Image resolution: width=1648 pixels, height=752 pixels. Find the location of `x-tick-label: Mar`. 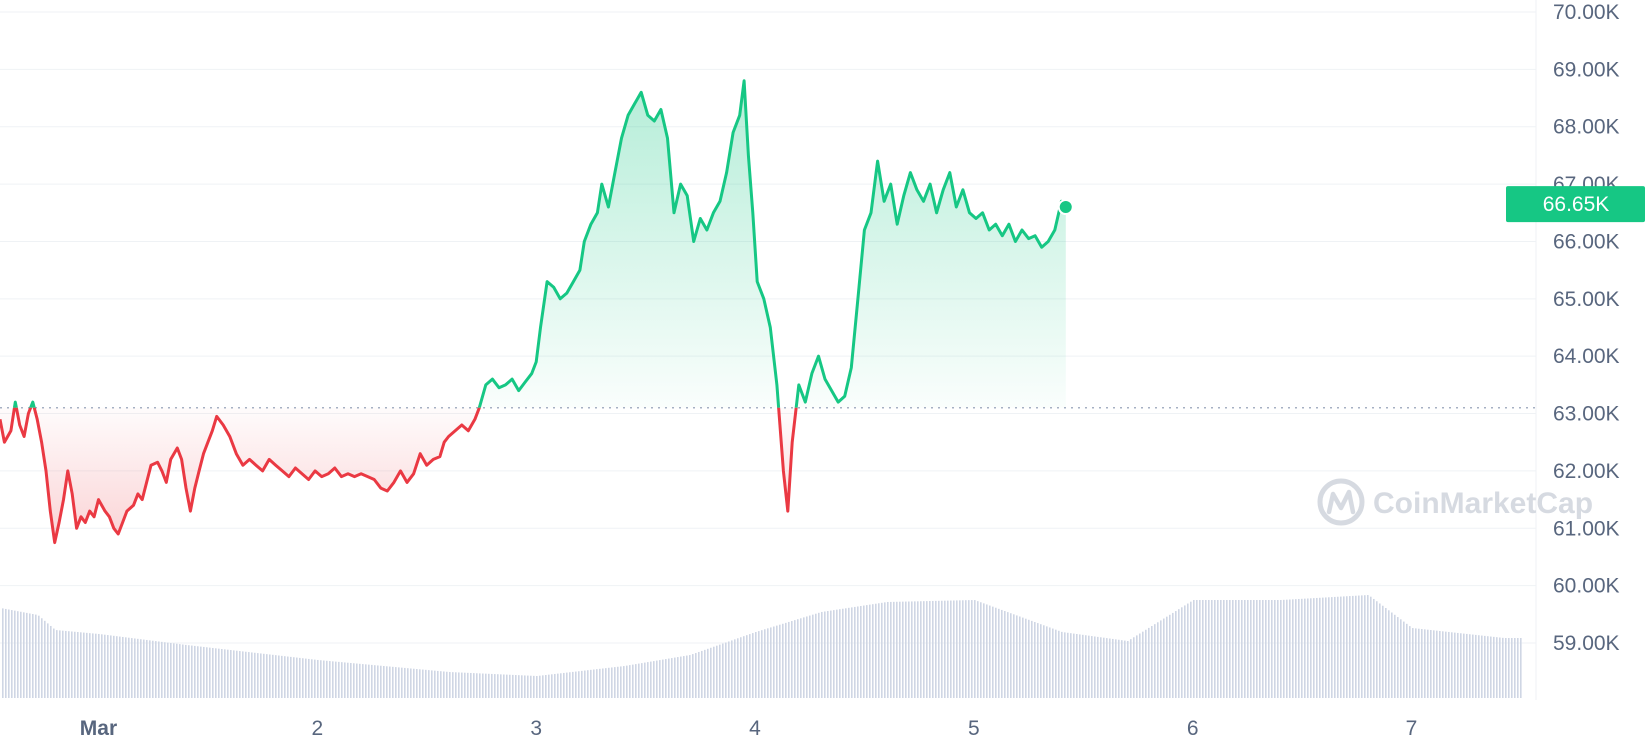

x-tick-label: Mar is located at coordinates (98, 728).